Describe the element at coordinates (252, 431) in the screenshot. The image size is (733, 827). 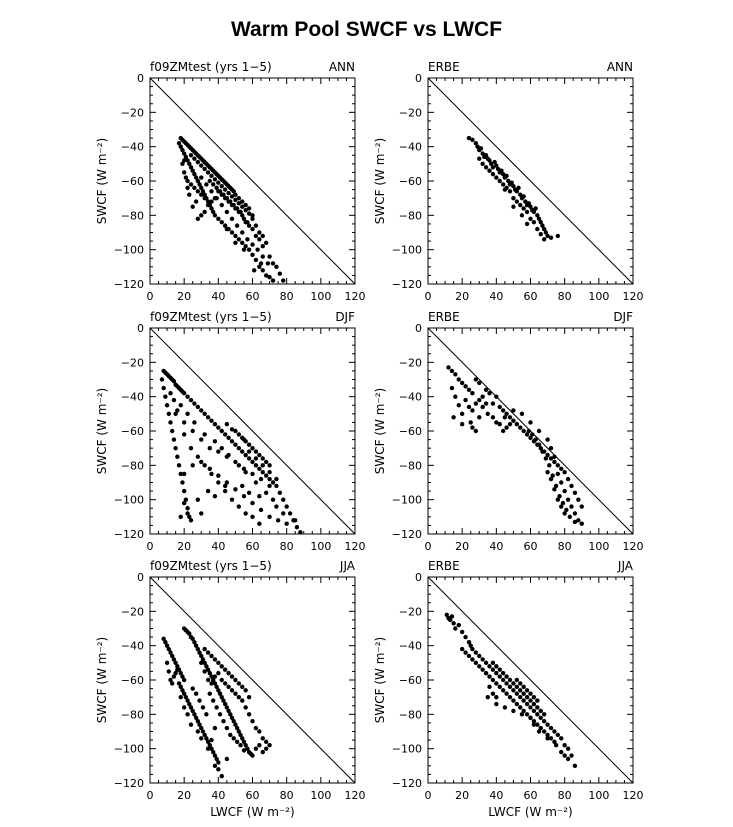
I see `reference-line` at that location.